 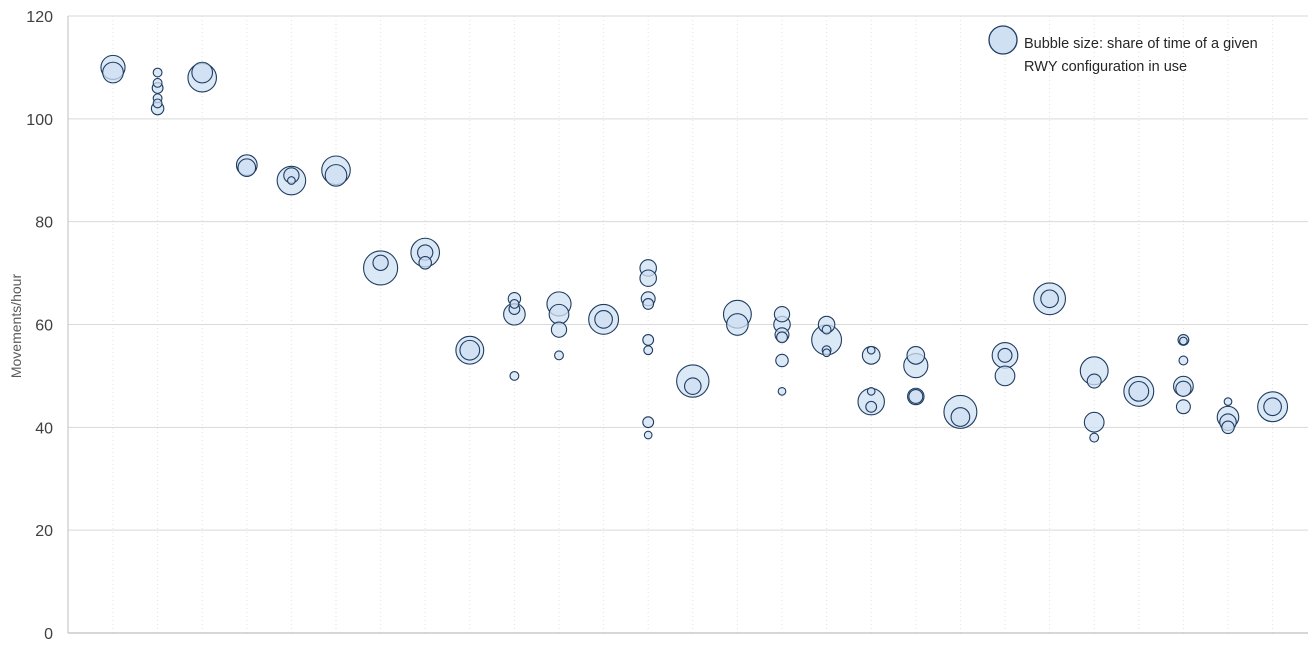 What do you see at coordinates (1105, 67) in the screenshot?
I see `legend-text-line-2: RWY configuration in use` at bounding box center [1105, 67].